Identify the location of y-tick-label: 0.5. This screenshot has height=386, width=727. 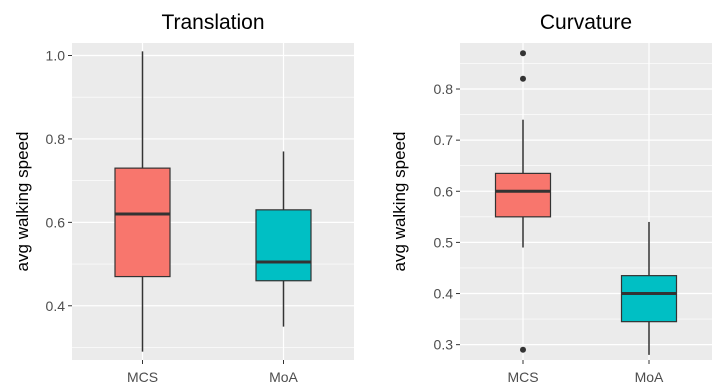
(444, 242).